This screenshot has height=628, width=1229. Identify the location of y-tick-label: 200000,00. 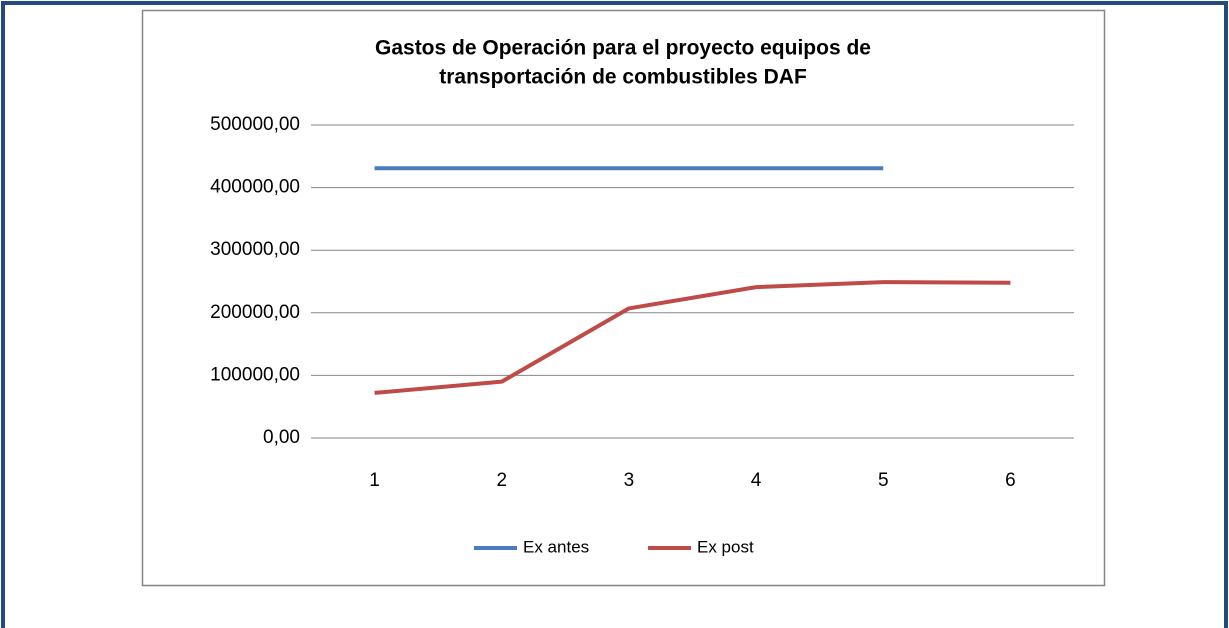
(255, 312).